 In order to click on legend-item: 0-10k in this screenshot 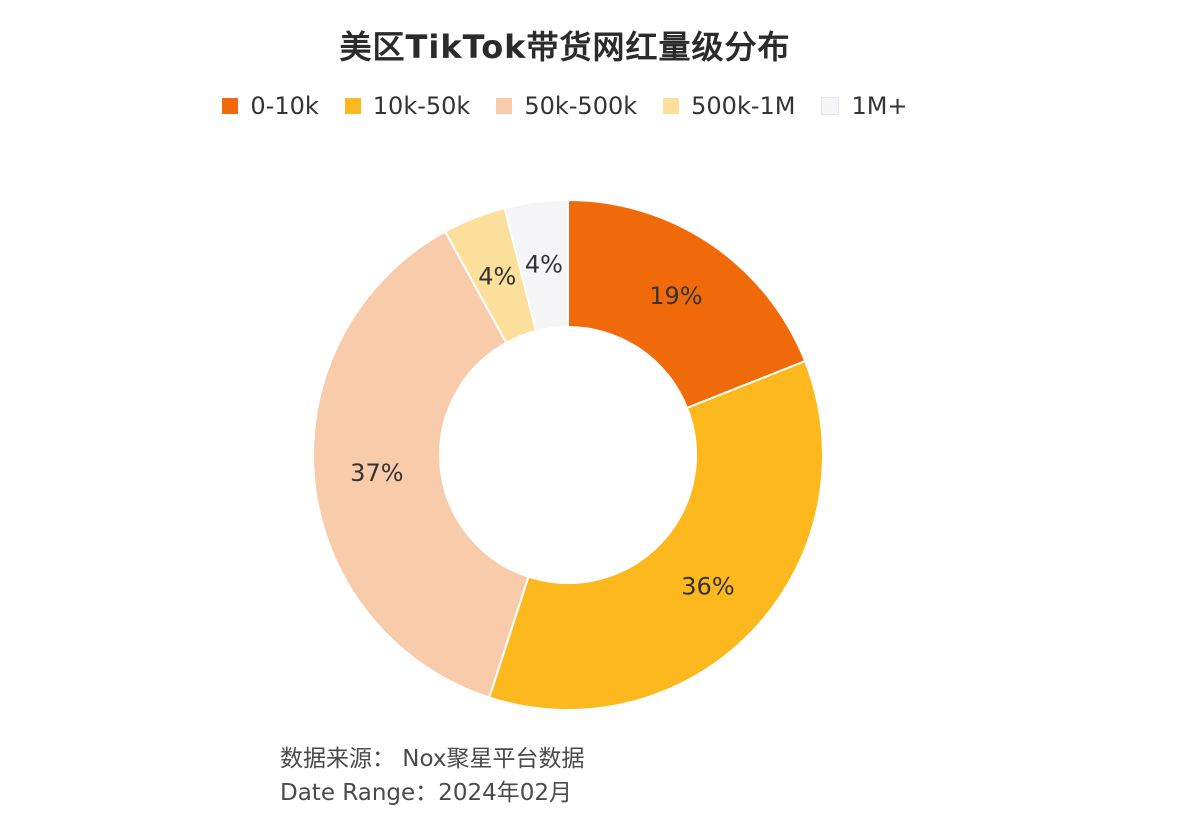, I will do `click(270, 106)`.